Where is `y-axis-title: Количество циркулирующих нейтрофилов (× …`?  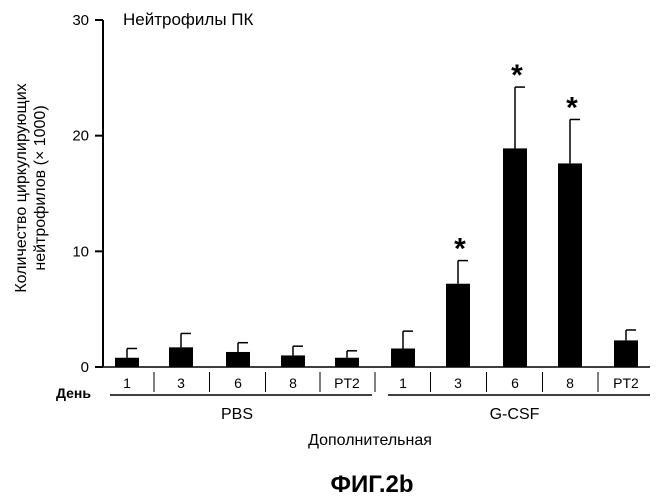 y-axis-title: Количество циркулирующих нейтрофилов (× … is located at coordinates (31, 187).